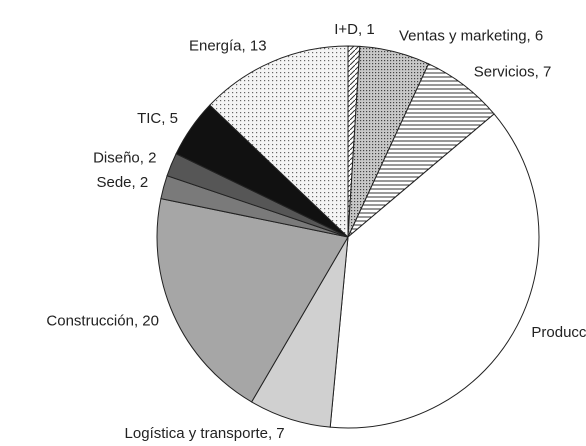  I want to click on slice-label: Servicios, 7, so click(513, 72).